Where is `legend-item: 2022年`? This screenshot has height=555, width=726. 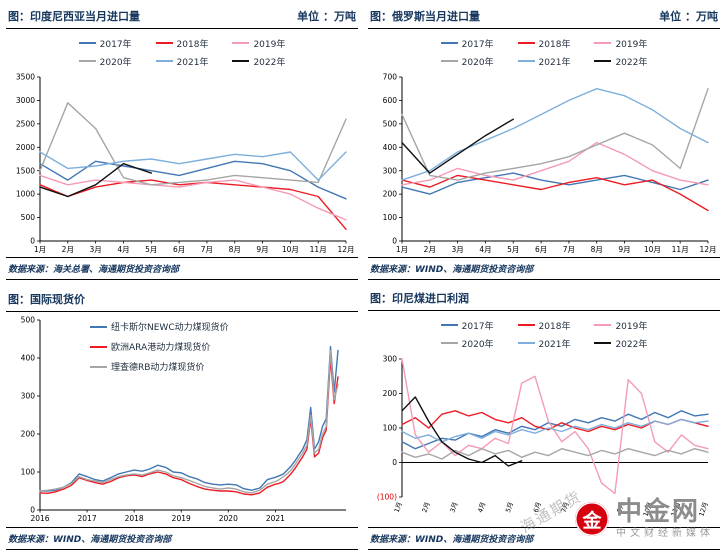
legend-item: 2022年 is located at coordinates (620, 343).